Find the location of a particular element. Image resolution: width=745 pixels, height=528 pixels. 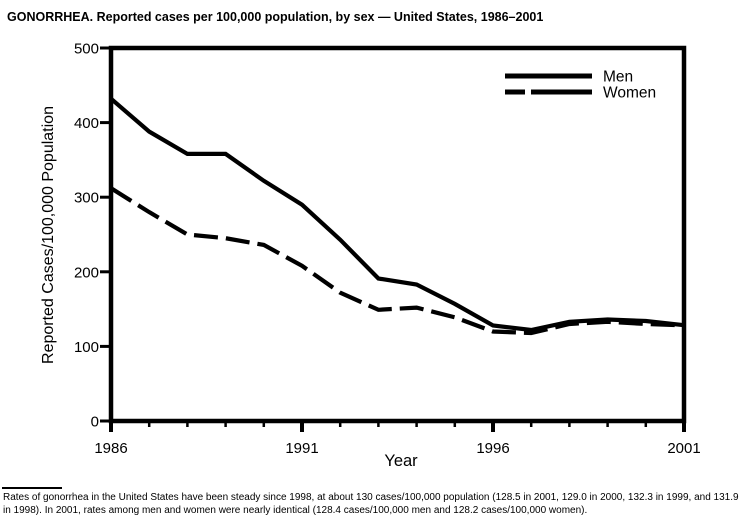

footnote-divider is located at coordinates (32, 488).